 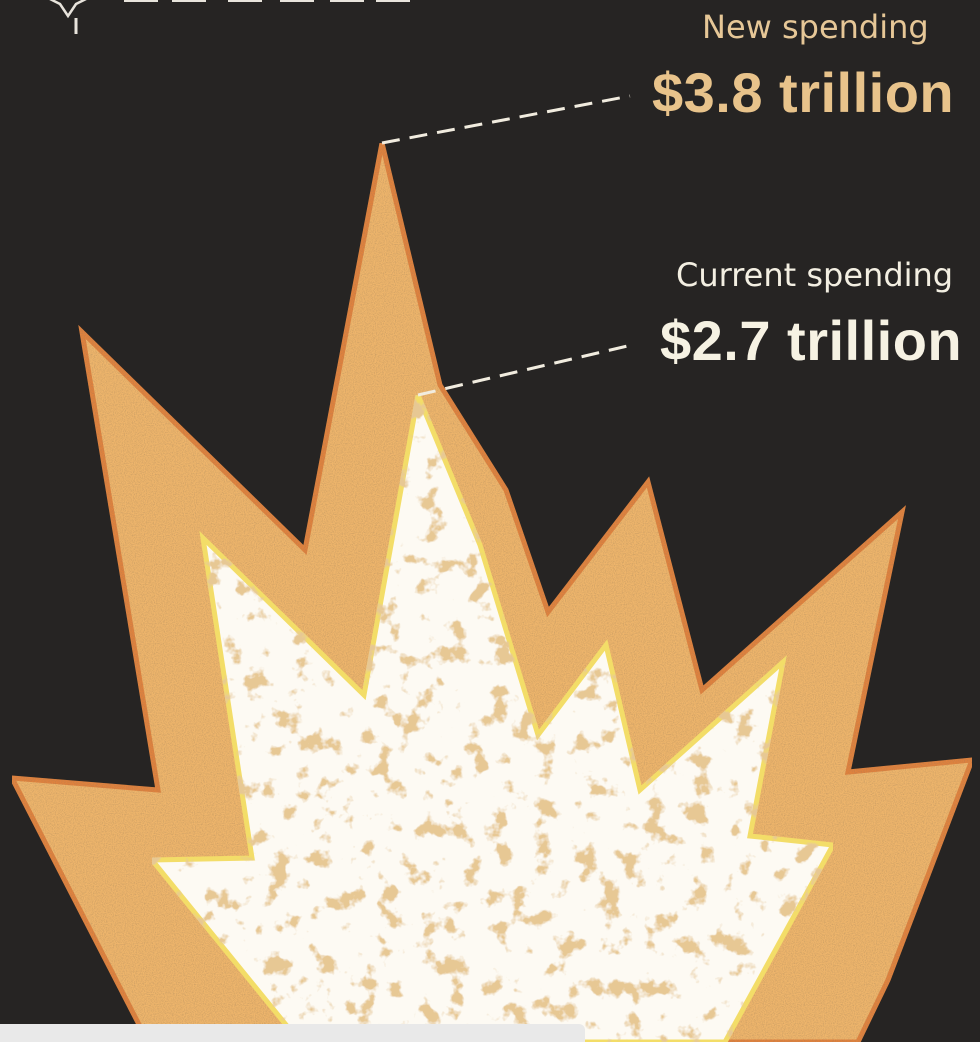 I want to click on new-spending-label: New spending, so click(x=815, y=27).